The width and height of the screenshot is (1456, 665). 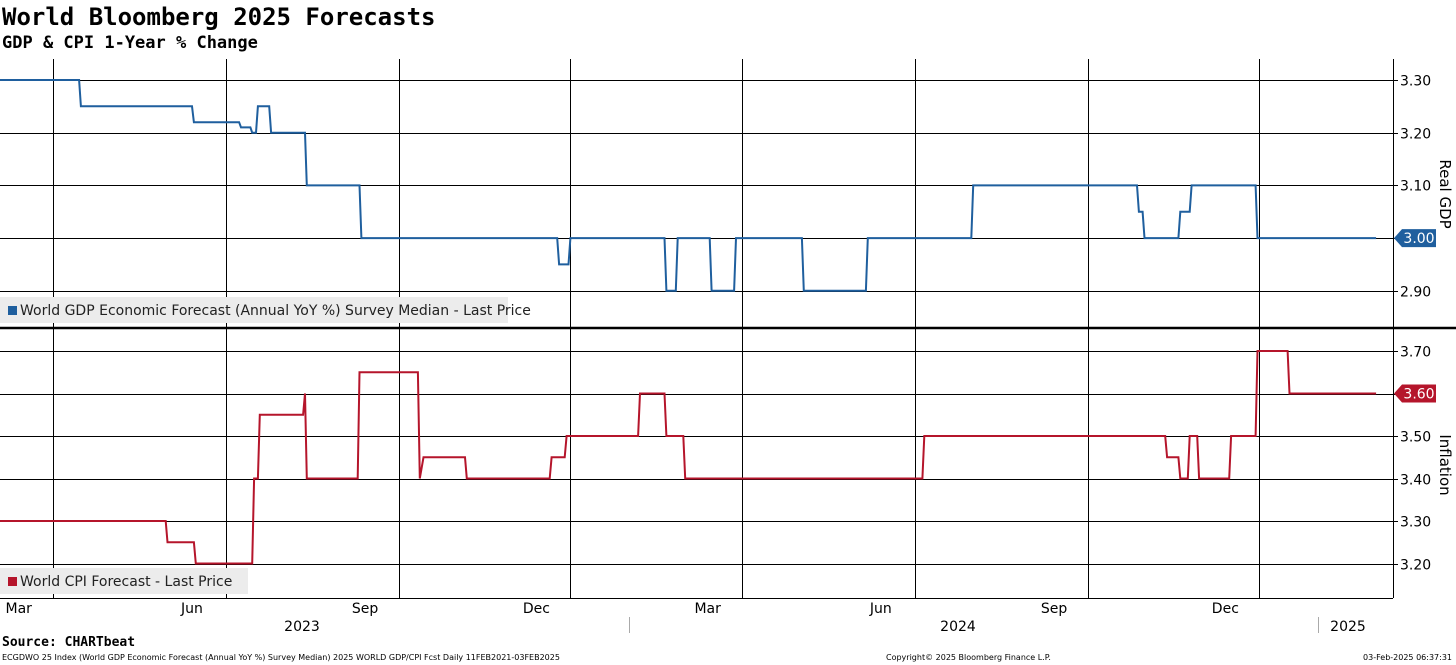 What do you see at coordinates (1445, 464) in the screenshot?
I see `cpi-y-axis-title: Inflation` at bounding box center [1445, 464].